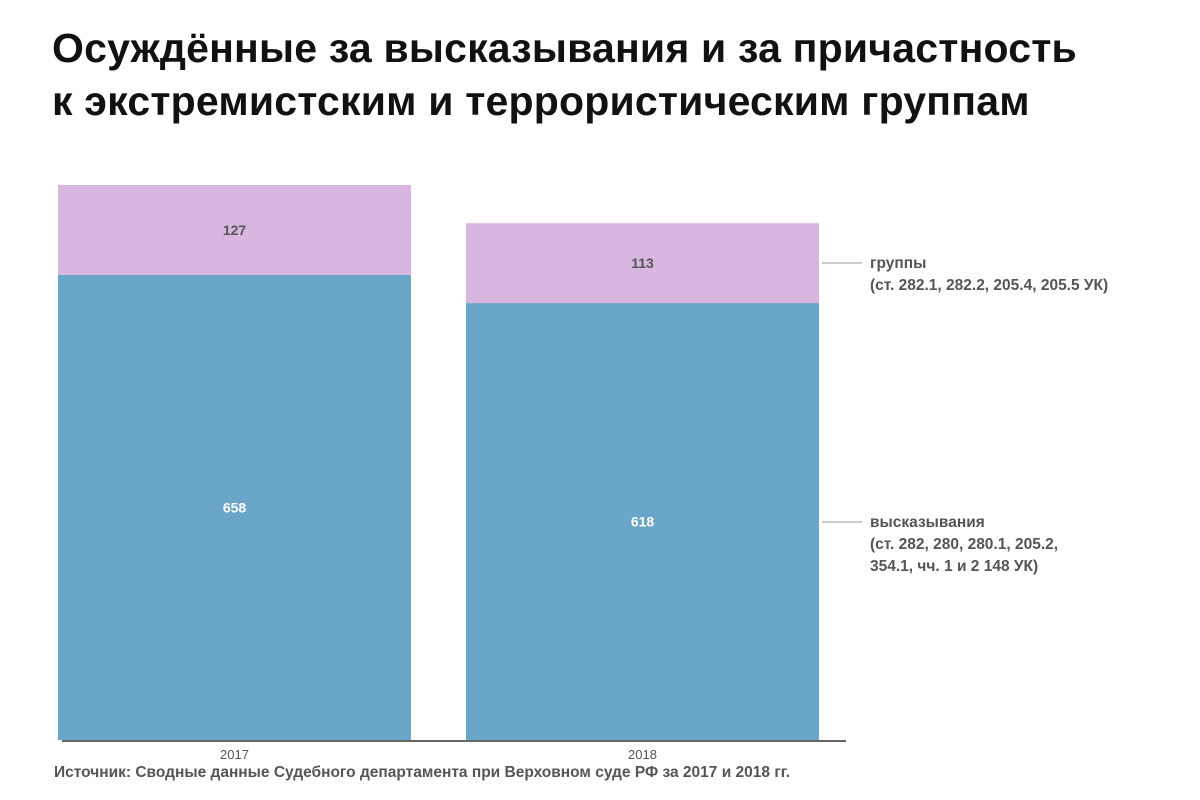  I want to click on data-label-groups-2017: 127, so click(235, 230).